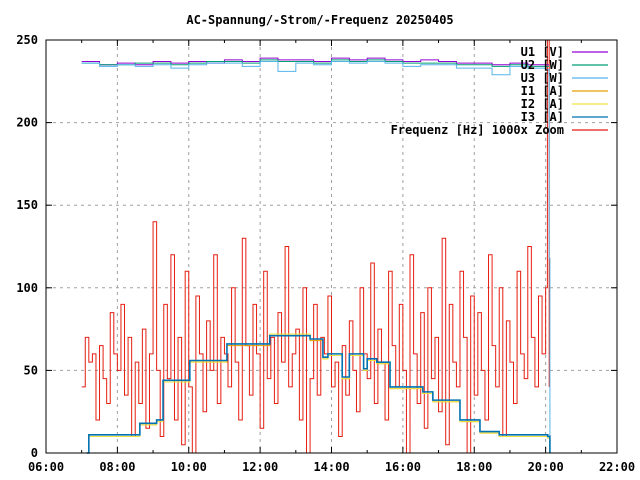 The image size is (640, 480). What do you see at coordinates (403, 467) in the screenshot?
I see `x-tick-label: 16:00` at bounding box center [403, 467].